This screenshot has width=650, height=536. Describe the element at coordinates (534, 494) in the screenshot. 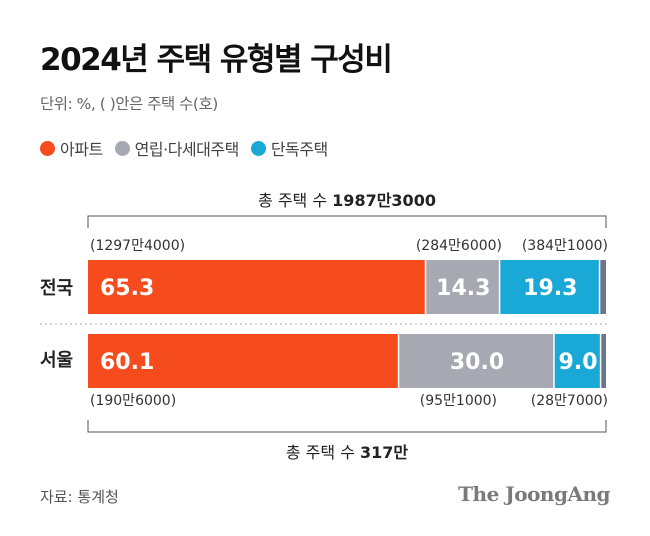

I see `publisher-logo: The JoongAng` at that location.